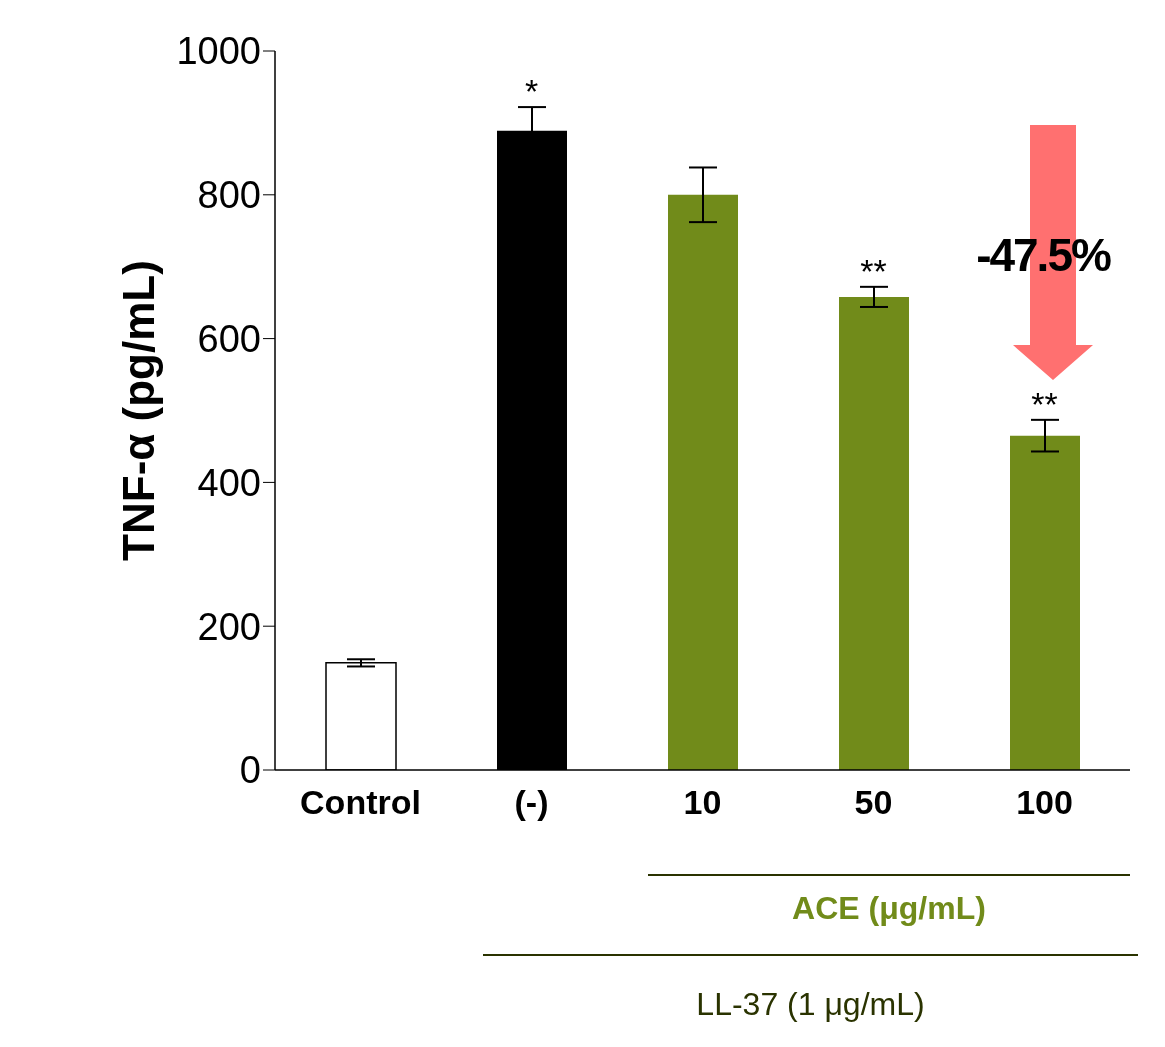 The image size is (1165, 1047). I want to click on x-tick-label: 10, so click(702, 802).